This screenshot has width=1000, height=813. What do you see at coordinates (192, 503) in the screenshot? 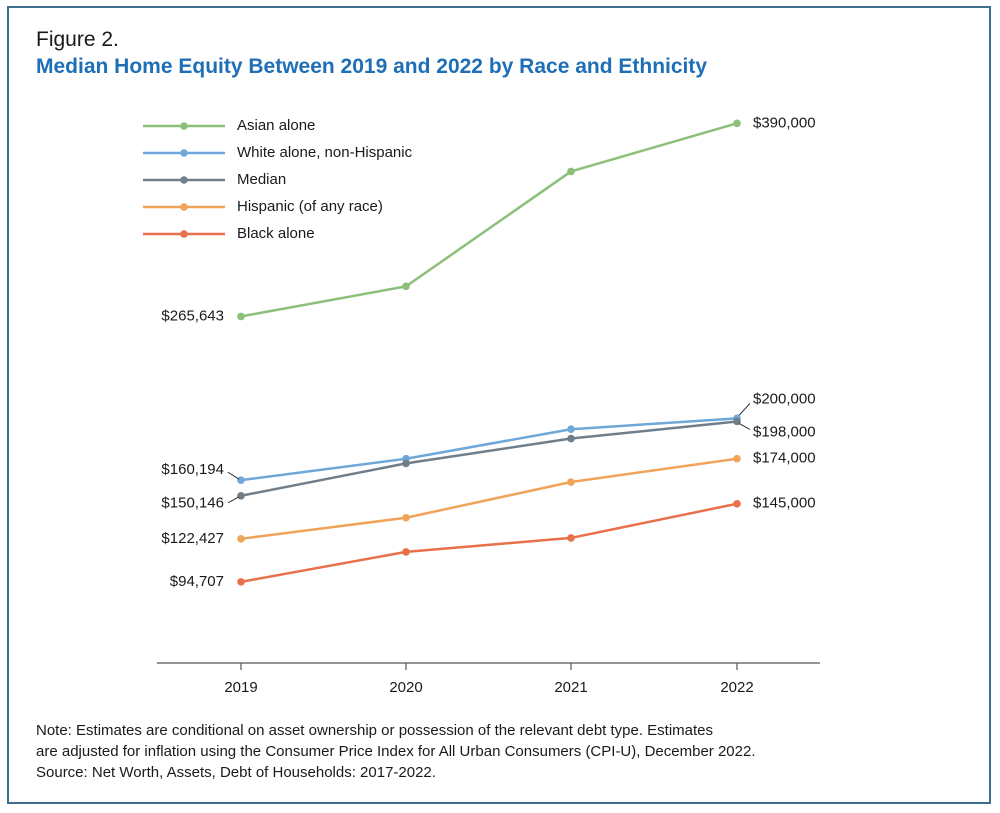
I see `data-label: $150,146` at bounding box center [192, 503].